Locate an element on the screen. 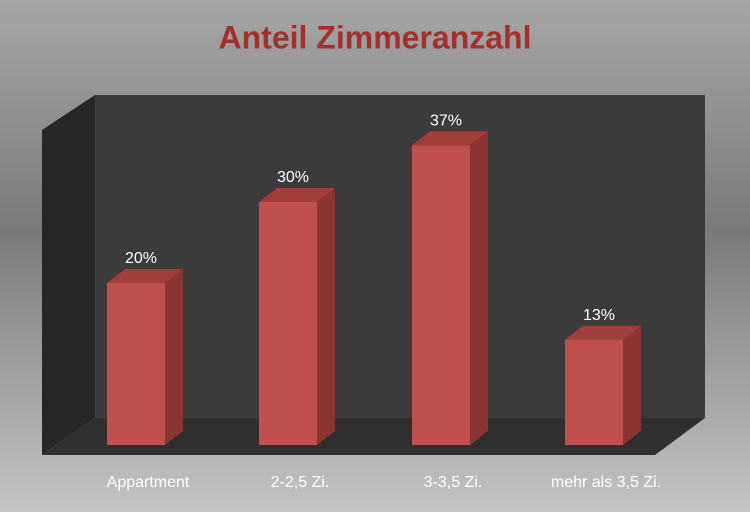  value-label: 20% is located at coordinates (141, 258).